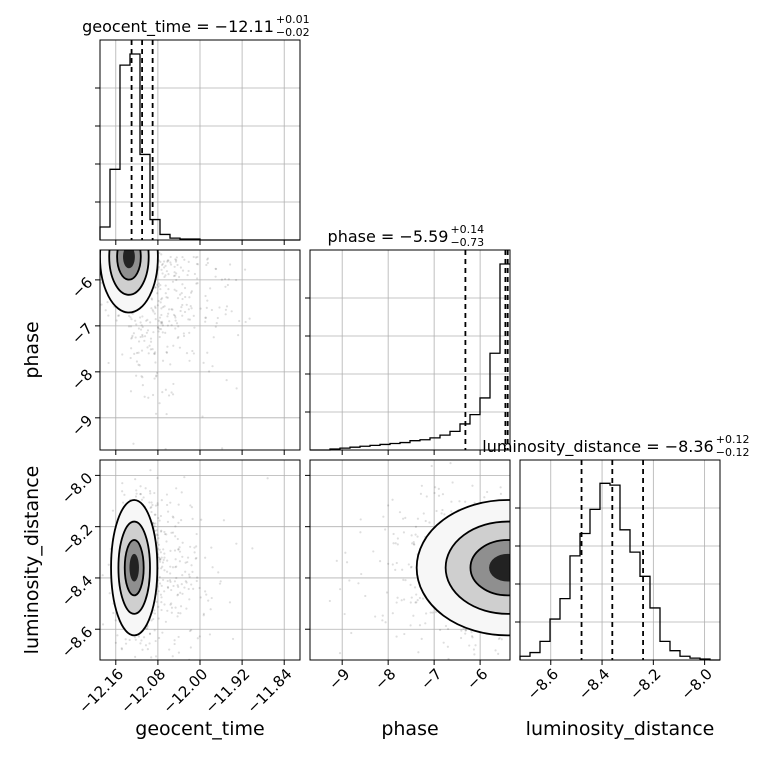 This screenshot has height=760, width=760. What do you see at coordinates (82, 425) in the screenshot?
I see `y-tick-label-phase: −9` at bounding box center [82, 425].